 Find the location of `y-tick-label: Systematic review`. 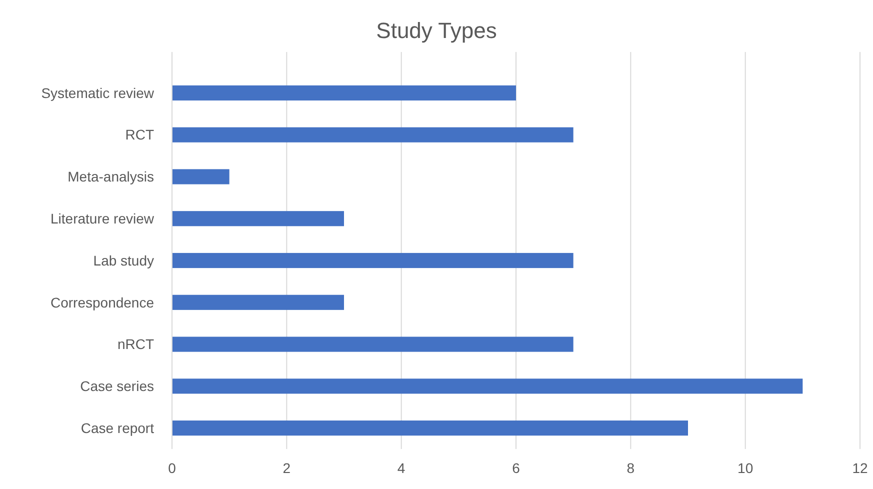

y-tick-label: Systematic review is located at coordinates (98, 92).